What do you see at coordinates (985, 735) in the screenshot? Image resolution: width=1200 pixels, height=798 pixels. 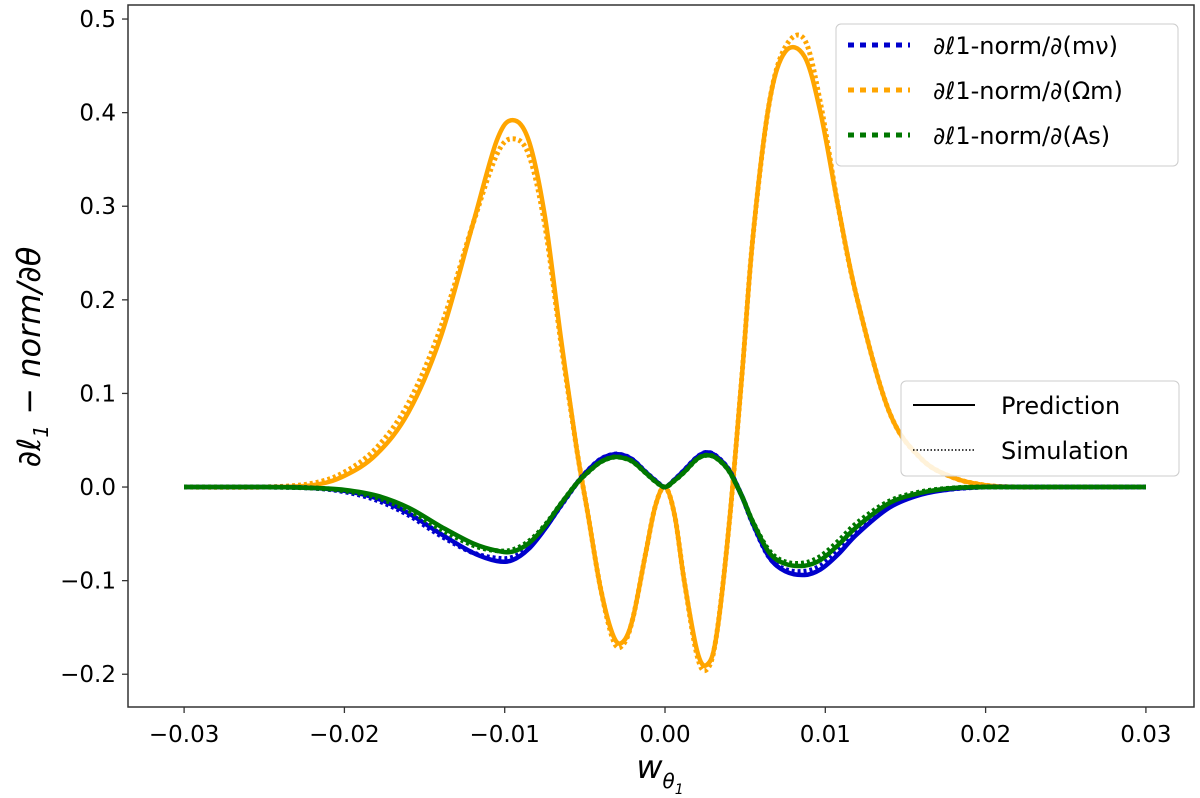 I see `x-tick-label: 0.02` at bounding box center [985, 735].